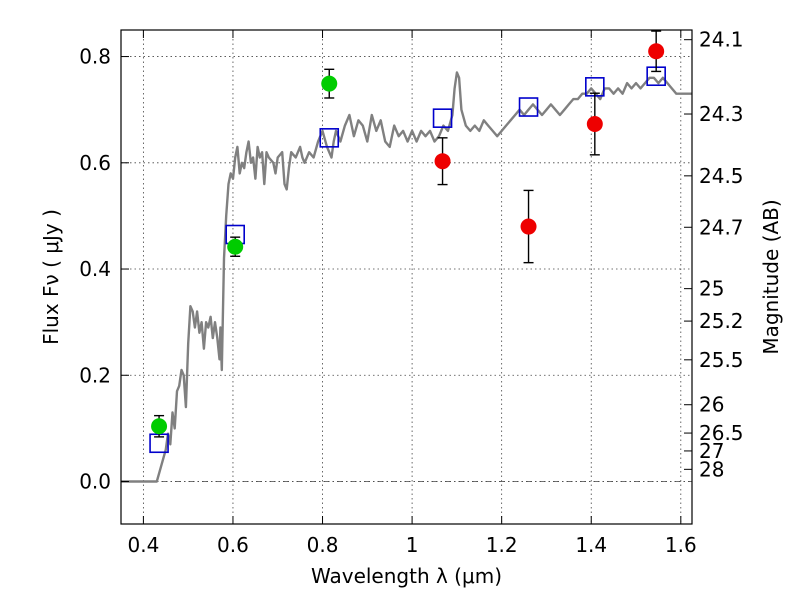  I want to click on x-tick-label: 0.8, so click(323, 545).